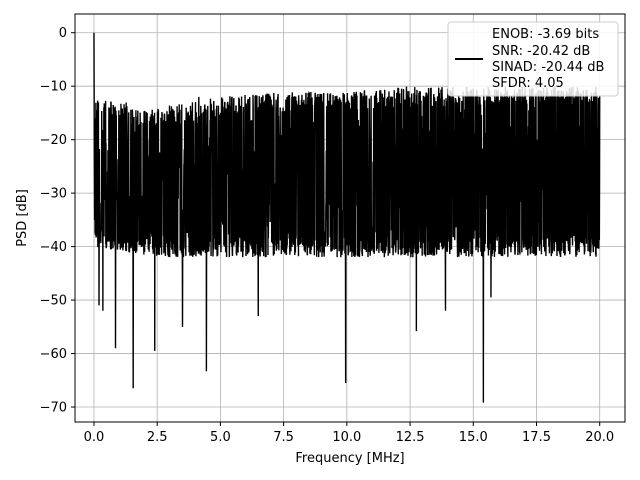 Image resolution: width=640 pixels, height=480 pixels. Describe the element at coordinates (53, 194) in the screenshot. I see `y-tick-label: −30` at that location.